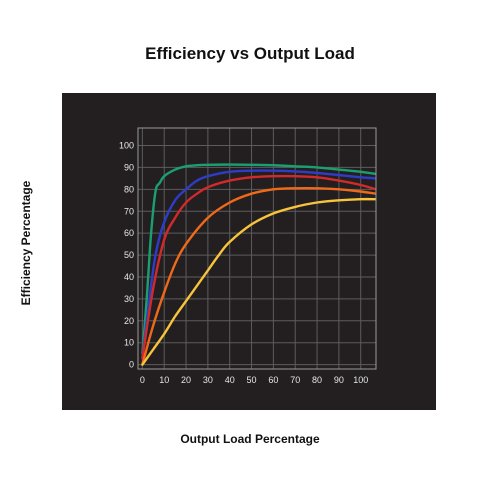  What do you see at coordinates (129, 255) in the screenshot?
I see `y-tick-label: 50` at bounding box center [129, 255].